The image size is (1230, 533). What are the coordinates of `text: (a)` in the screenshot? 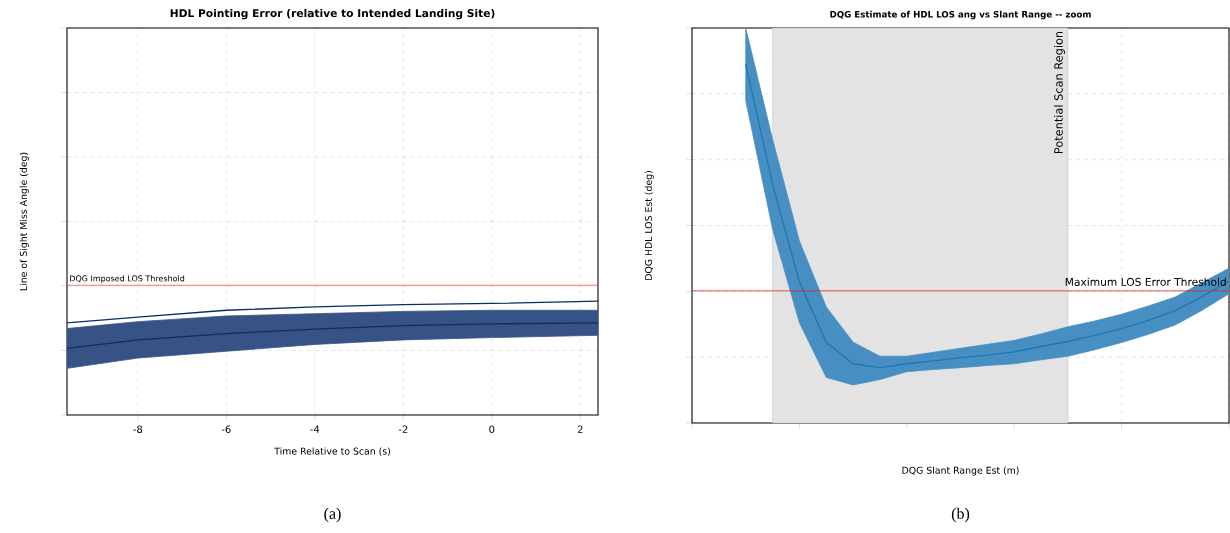 It's located at (332, 515).